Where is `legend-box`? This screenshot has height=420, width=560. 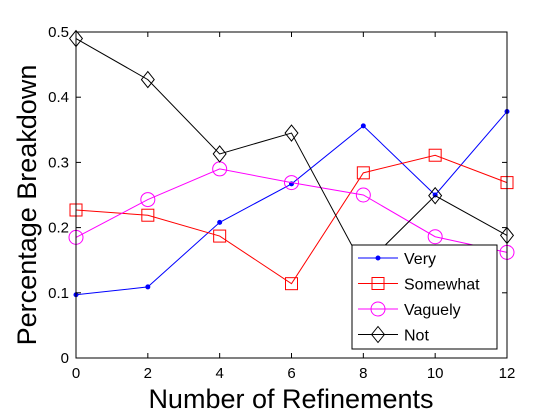
legend-box is located at coordinates (424, 297).